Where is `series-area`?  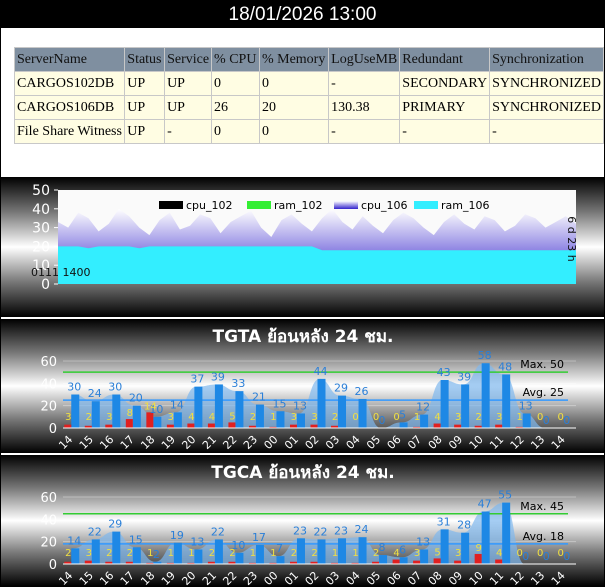
series-area is located at coordinates (317, 265).